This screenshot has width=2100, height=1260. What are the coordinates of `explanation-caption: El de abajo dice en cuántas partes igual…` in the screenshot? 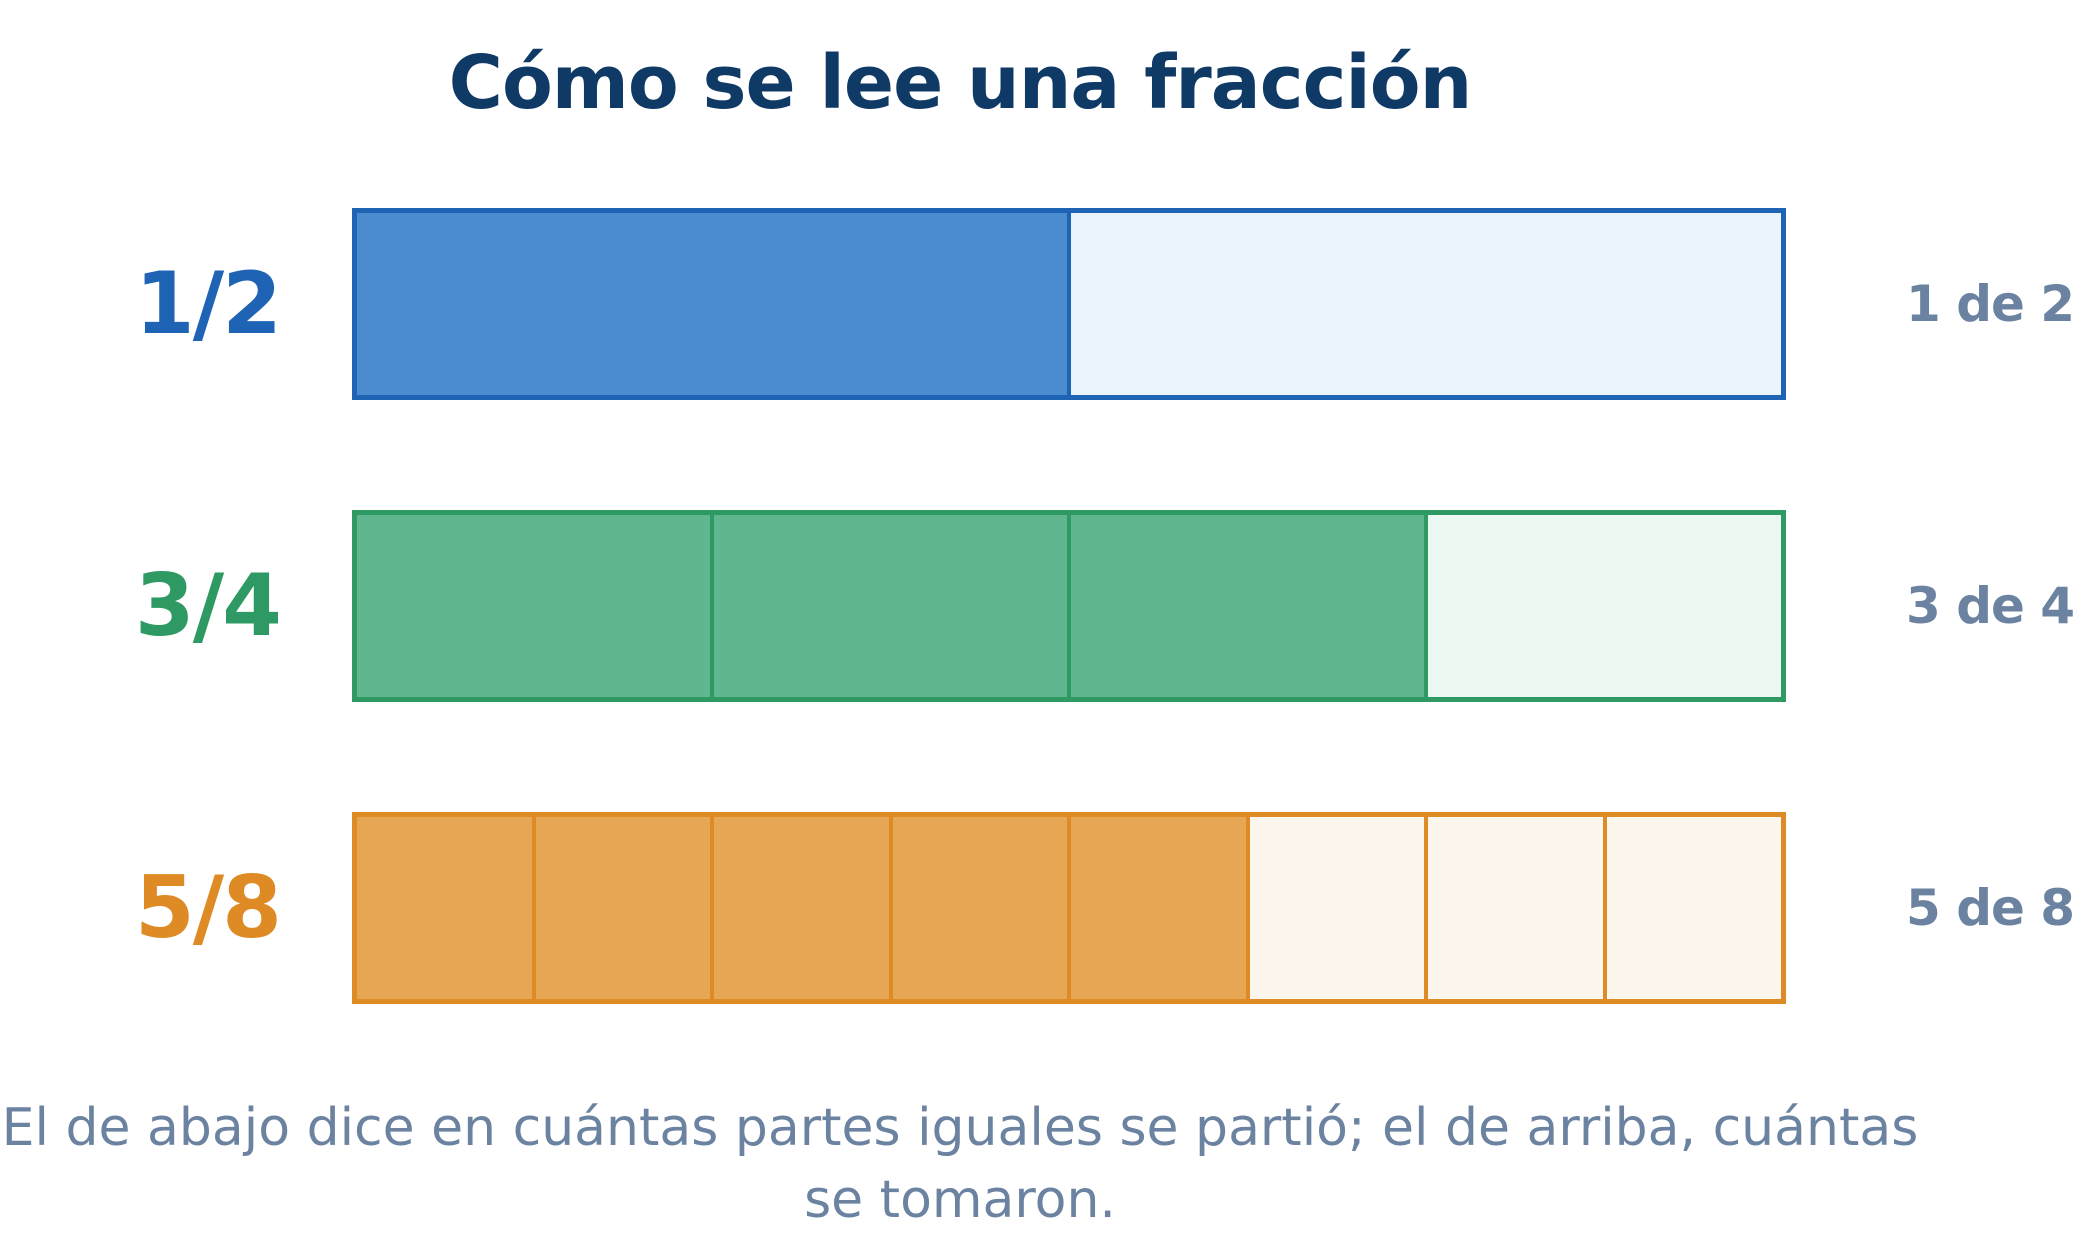 It's located at (960, 1164).